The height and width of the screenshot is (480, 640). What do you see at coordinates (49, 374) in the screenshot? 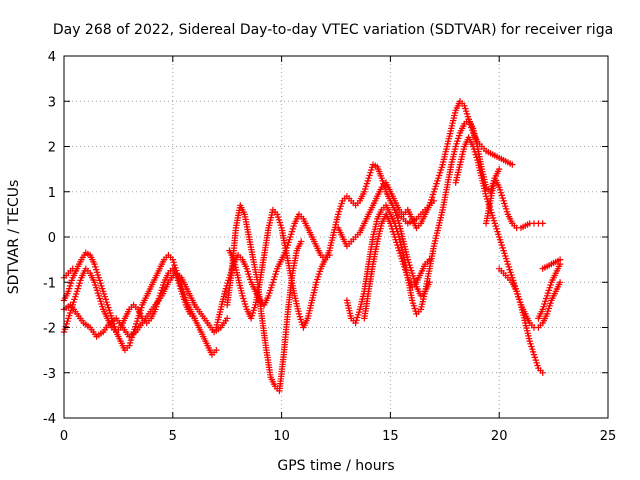
I see `y-tick-label: -3` at bounding box center [49, 374].